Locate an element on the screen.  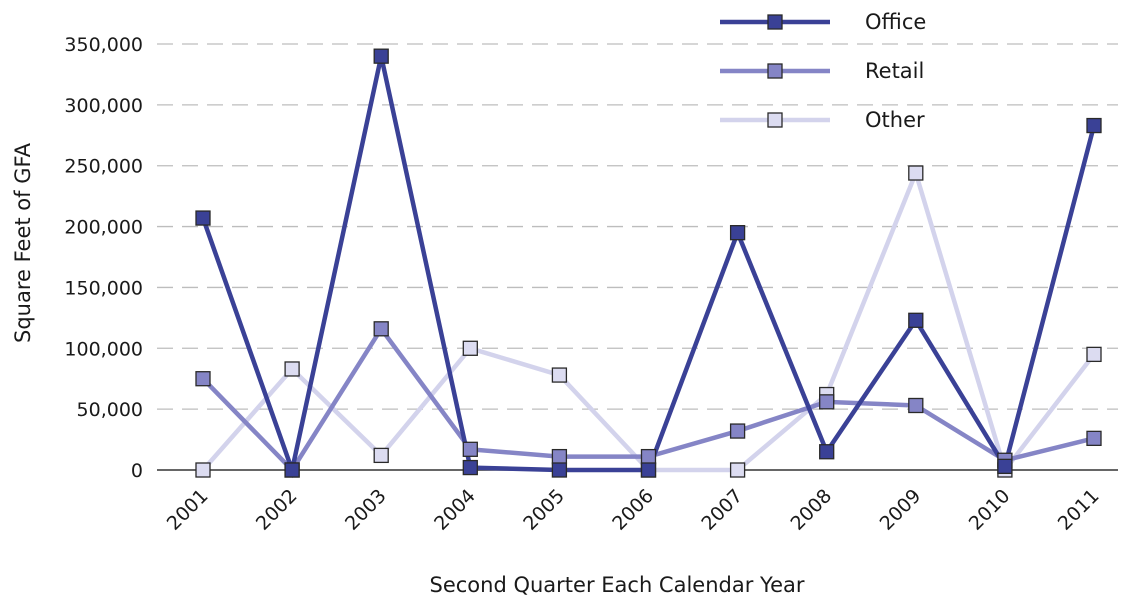
y-tick-label: 50,000 is located at coordinates (110, 410).